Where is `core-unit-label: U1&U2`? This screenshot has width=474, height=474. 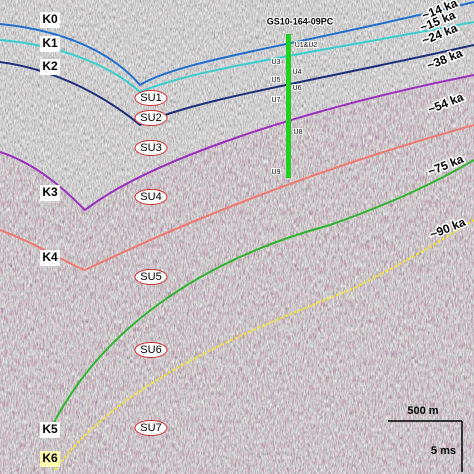 core-unit-label: U1&U2 is located at coordinates (306, 45).